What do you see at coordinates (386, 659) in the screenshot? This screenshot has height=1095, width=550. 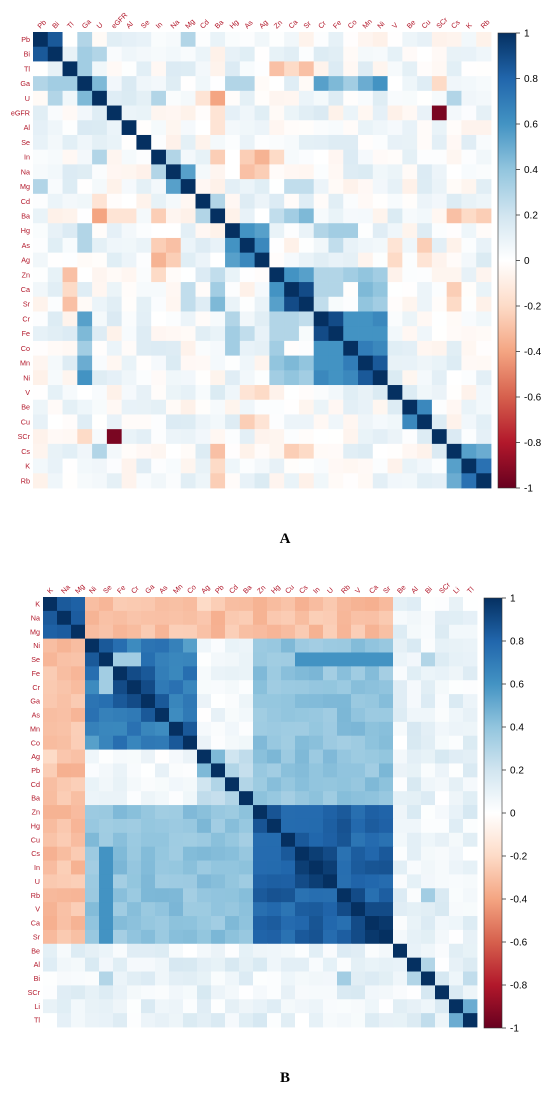 I see `cell-se-sr` at bounding box center [386, 659].